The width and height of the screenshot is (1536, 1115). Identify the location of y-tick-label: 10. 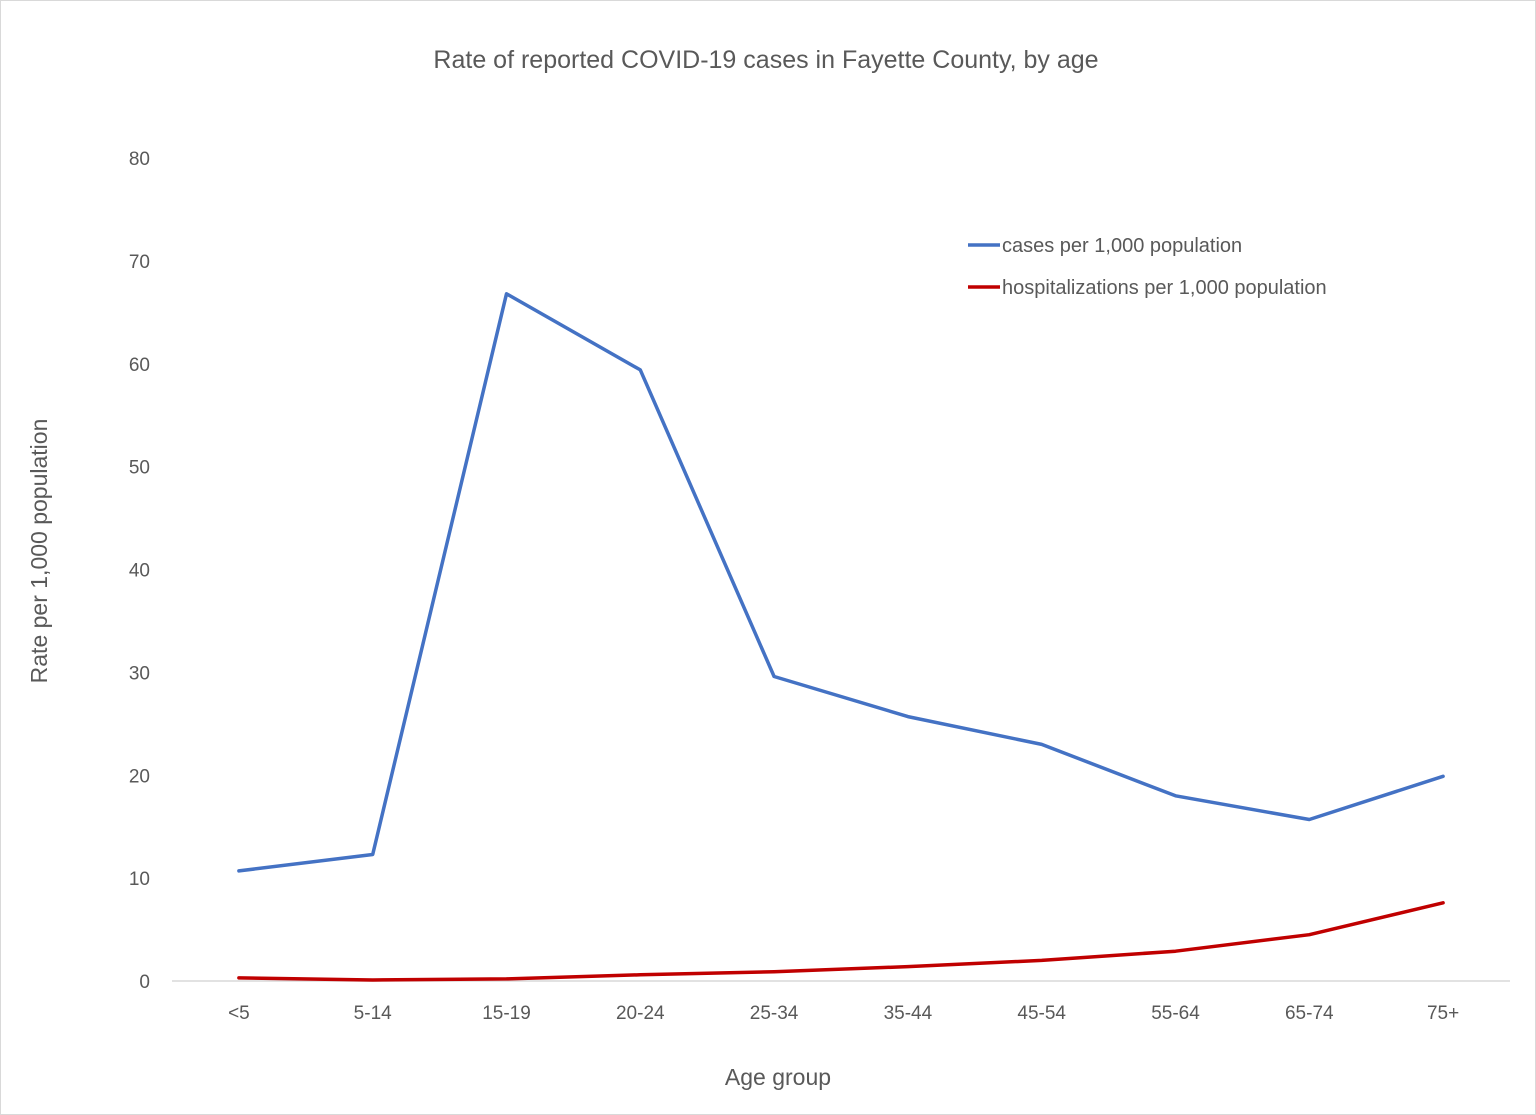
(139, 879).